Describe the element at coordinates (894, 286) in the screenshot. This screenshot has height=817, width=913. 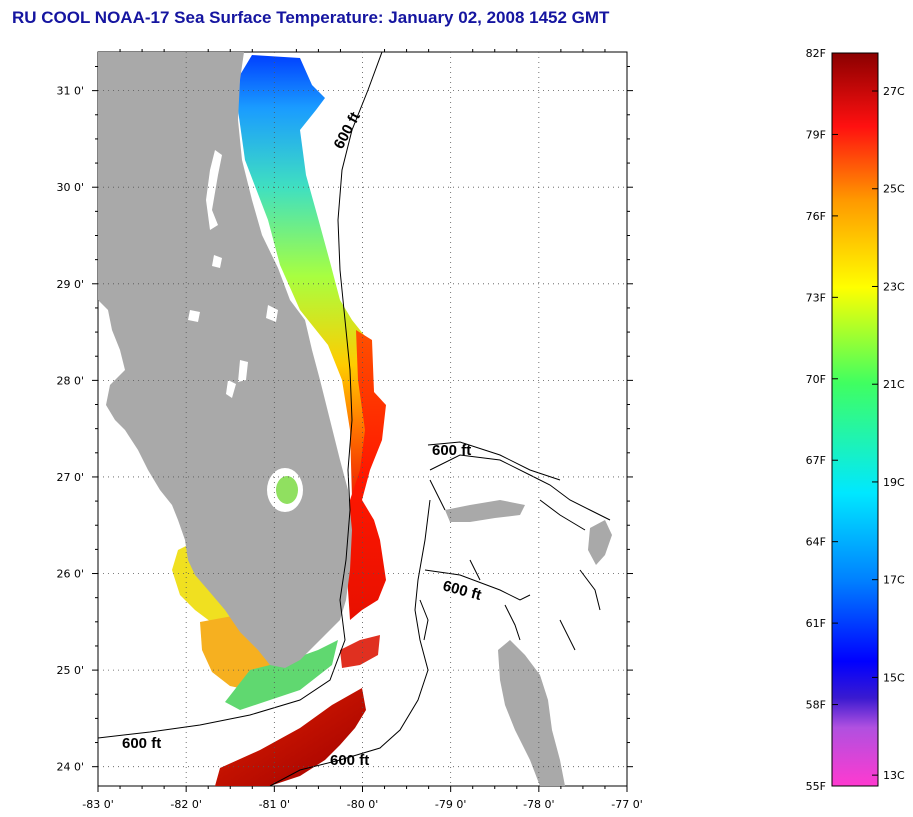
I see `colorbar-c-label: 23C` at that location.